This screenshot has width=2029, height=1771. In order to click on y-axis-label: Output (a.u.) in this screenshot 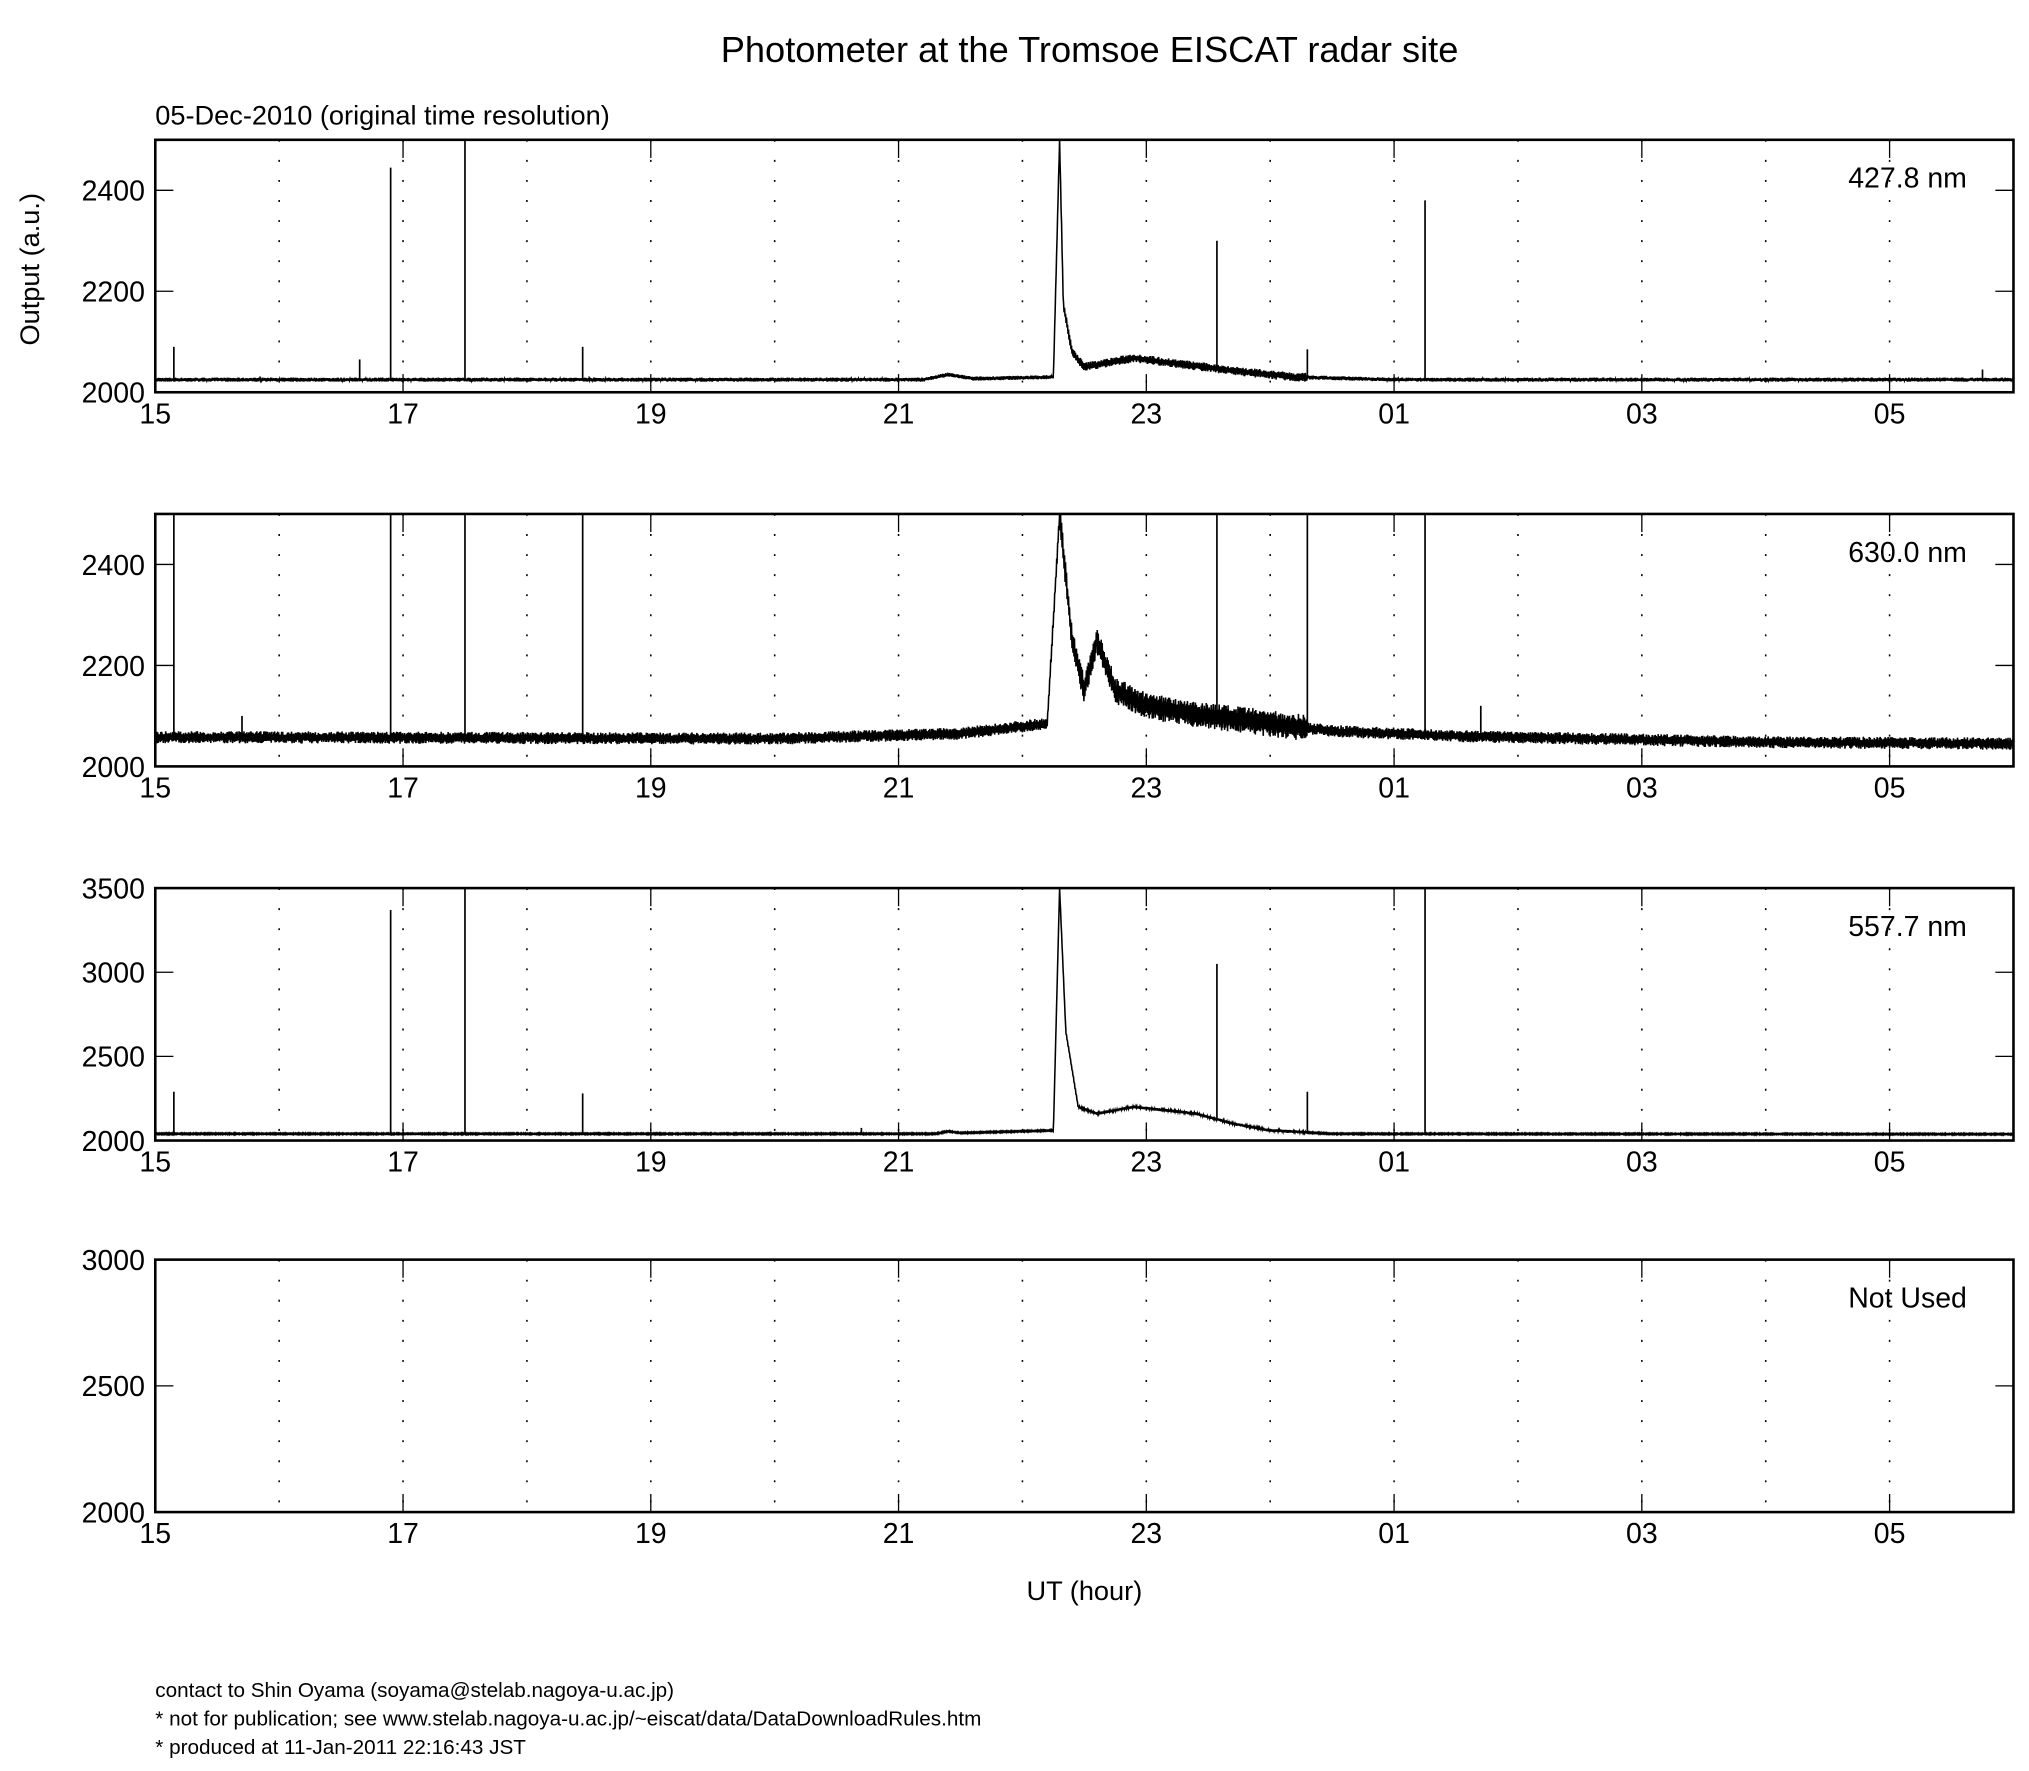, I will do `click(29, 269)`.